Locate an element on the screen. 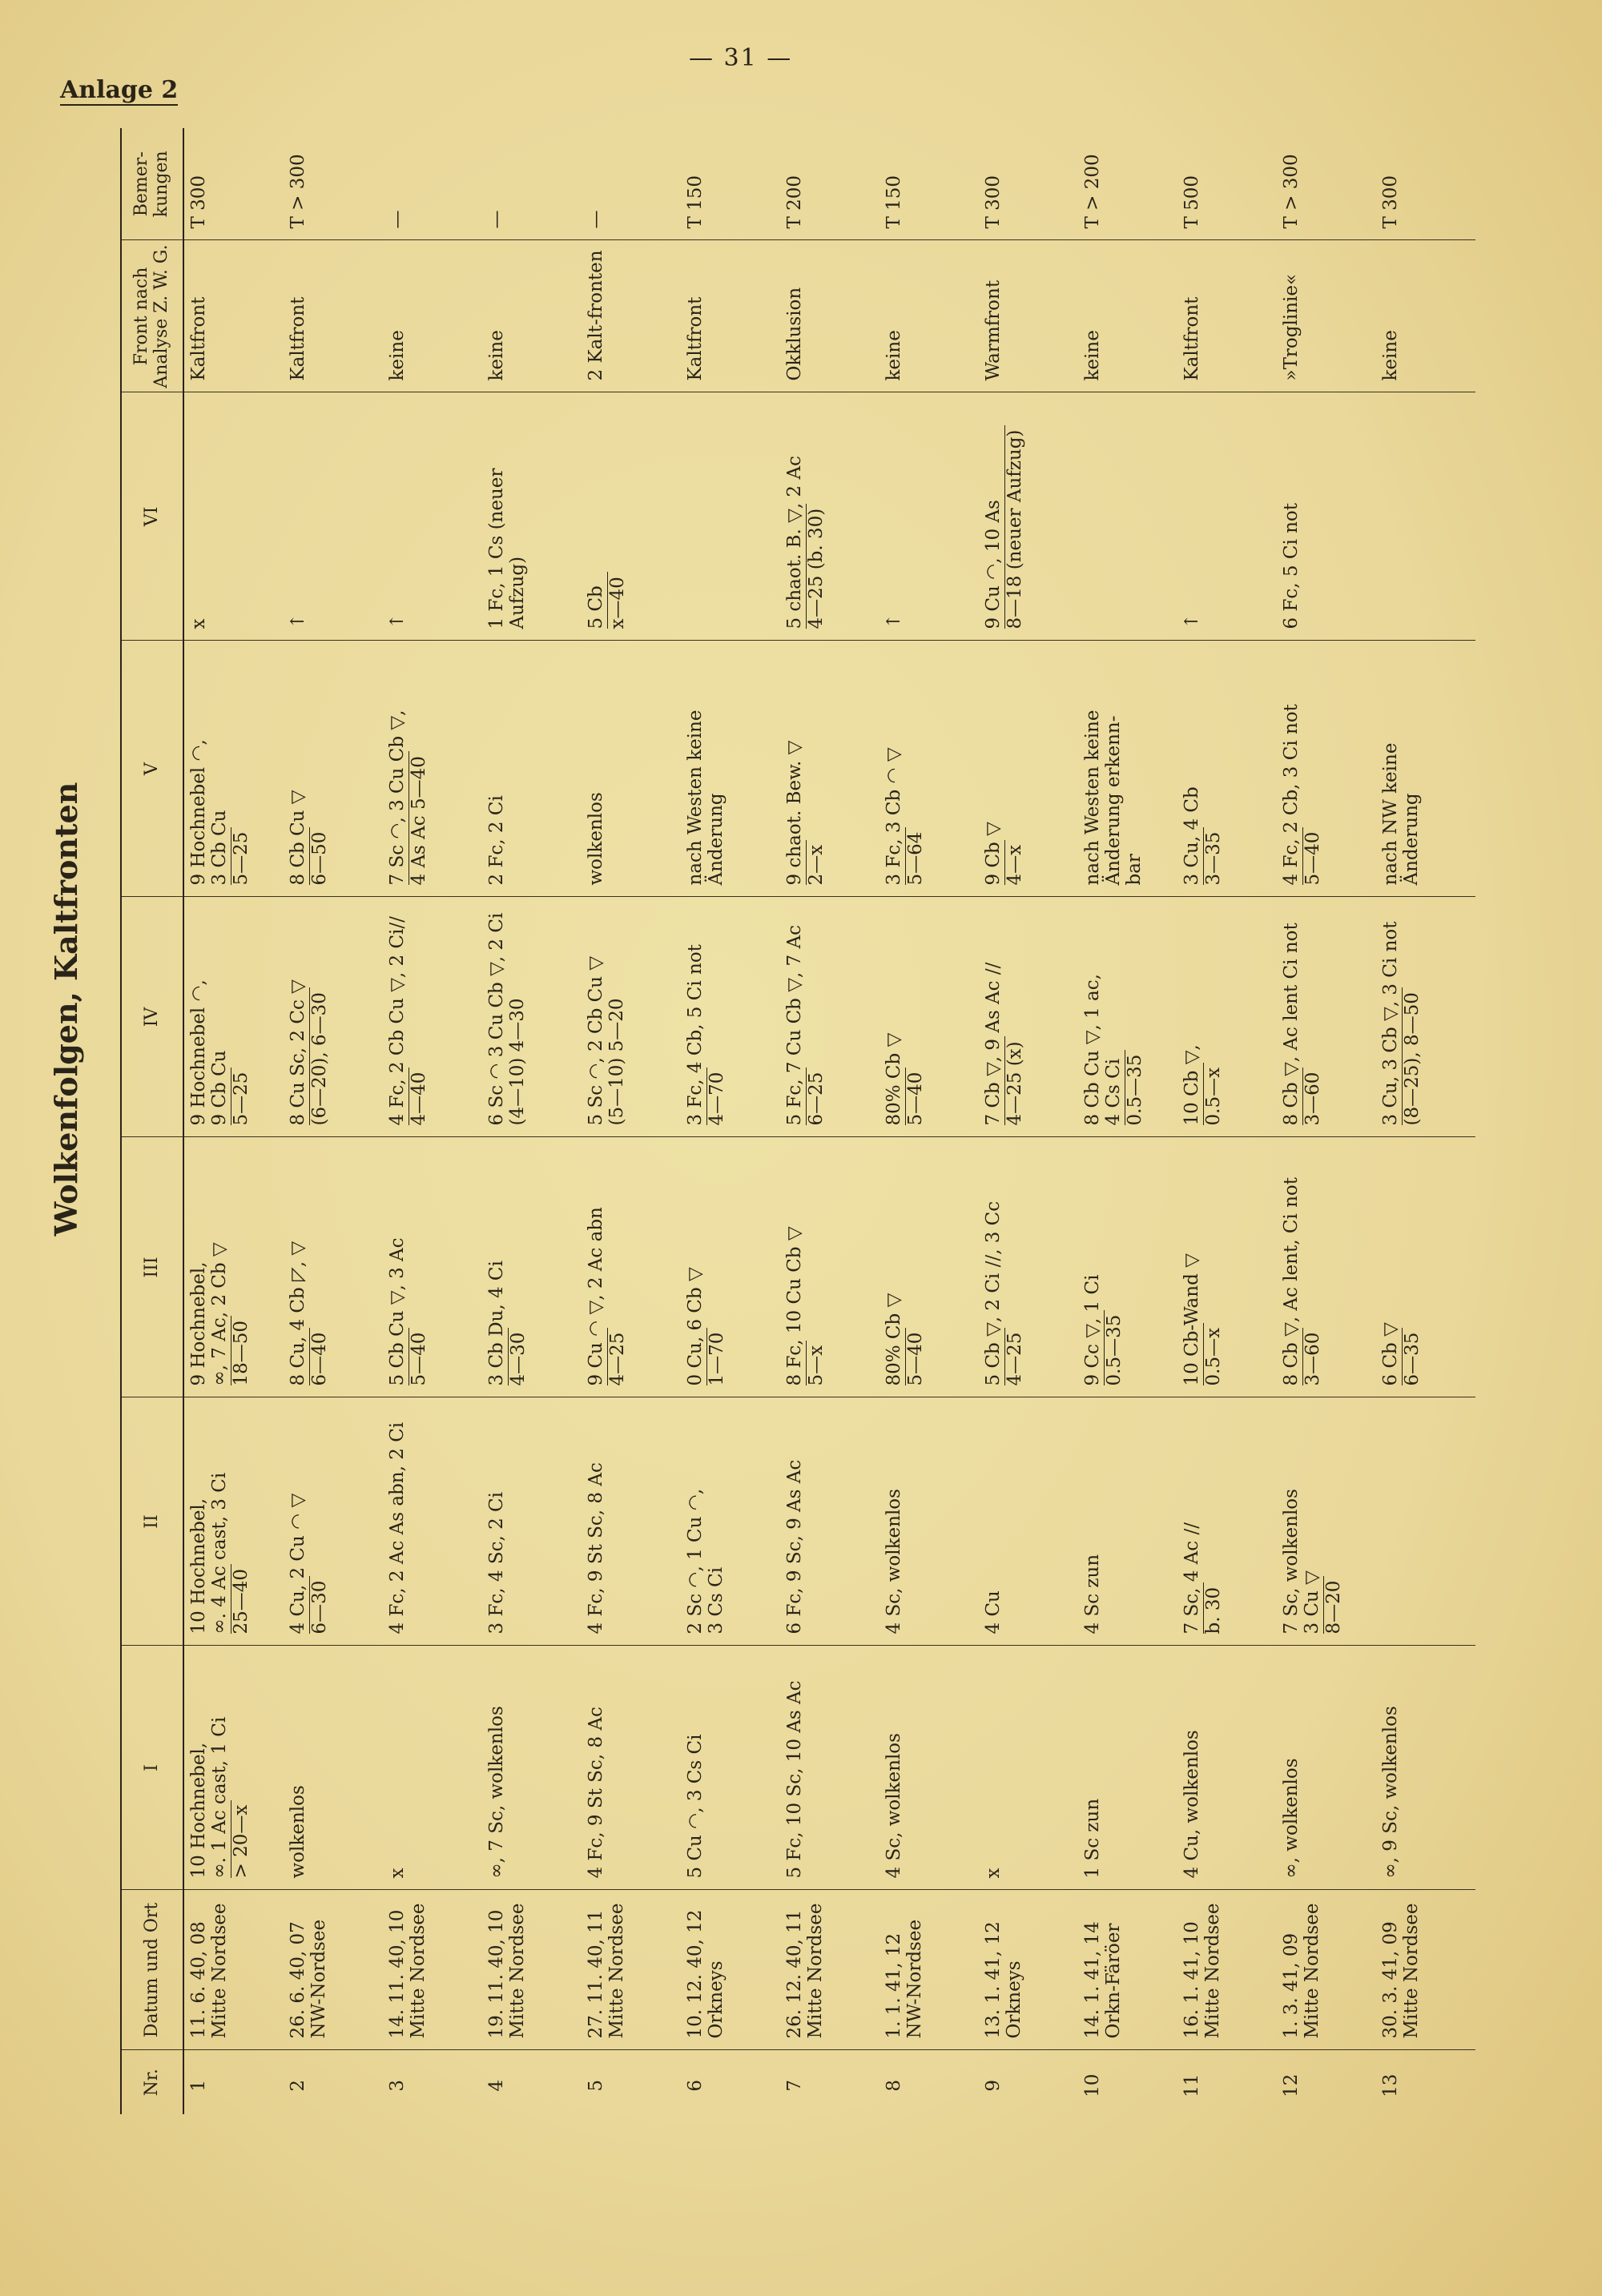  column-header: Front nach Analyse Z. W. G. is located at coordinates (152, 316).